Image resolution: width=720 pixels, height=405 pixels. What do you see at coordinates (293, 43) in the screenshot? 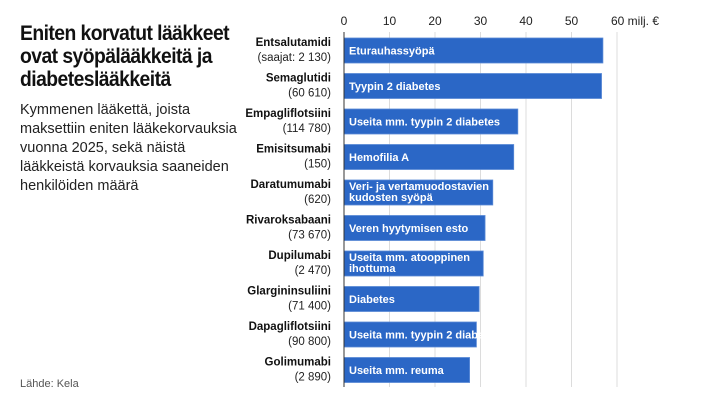
I see `category-label: Entsalutamidi` at bounding box center [293, 43].